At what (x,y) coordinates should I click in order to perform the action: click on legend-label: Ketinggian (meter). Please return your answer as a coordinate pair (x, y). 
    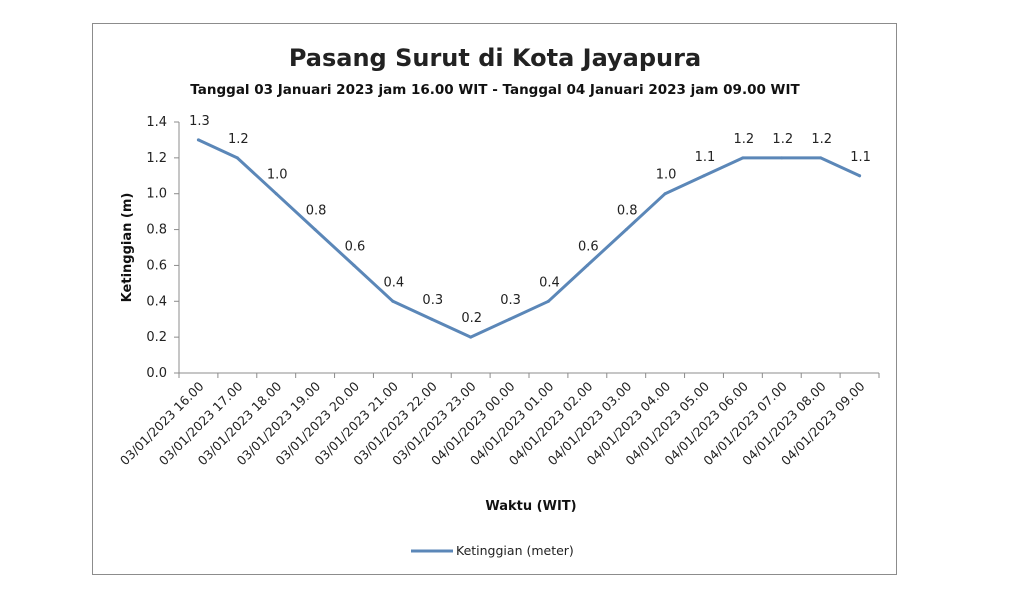
    Looking at the image, I should click on (515, 550).